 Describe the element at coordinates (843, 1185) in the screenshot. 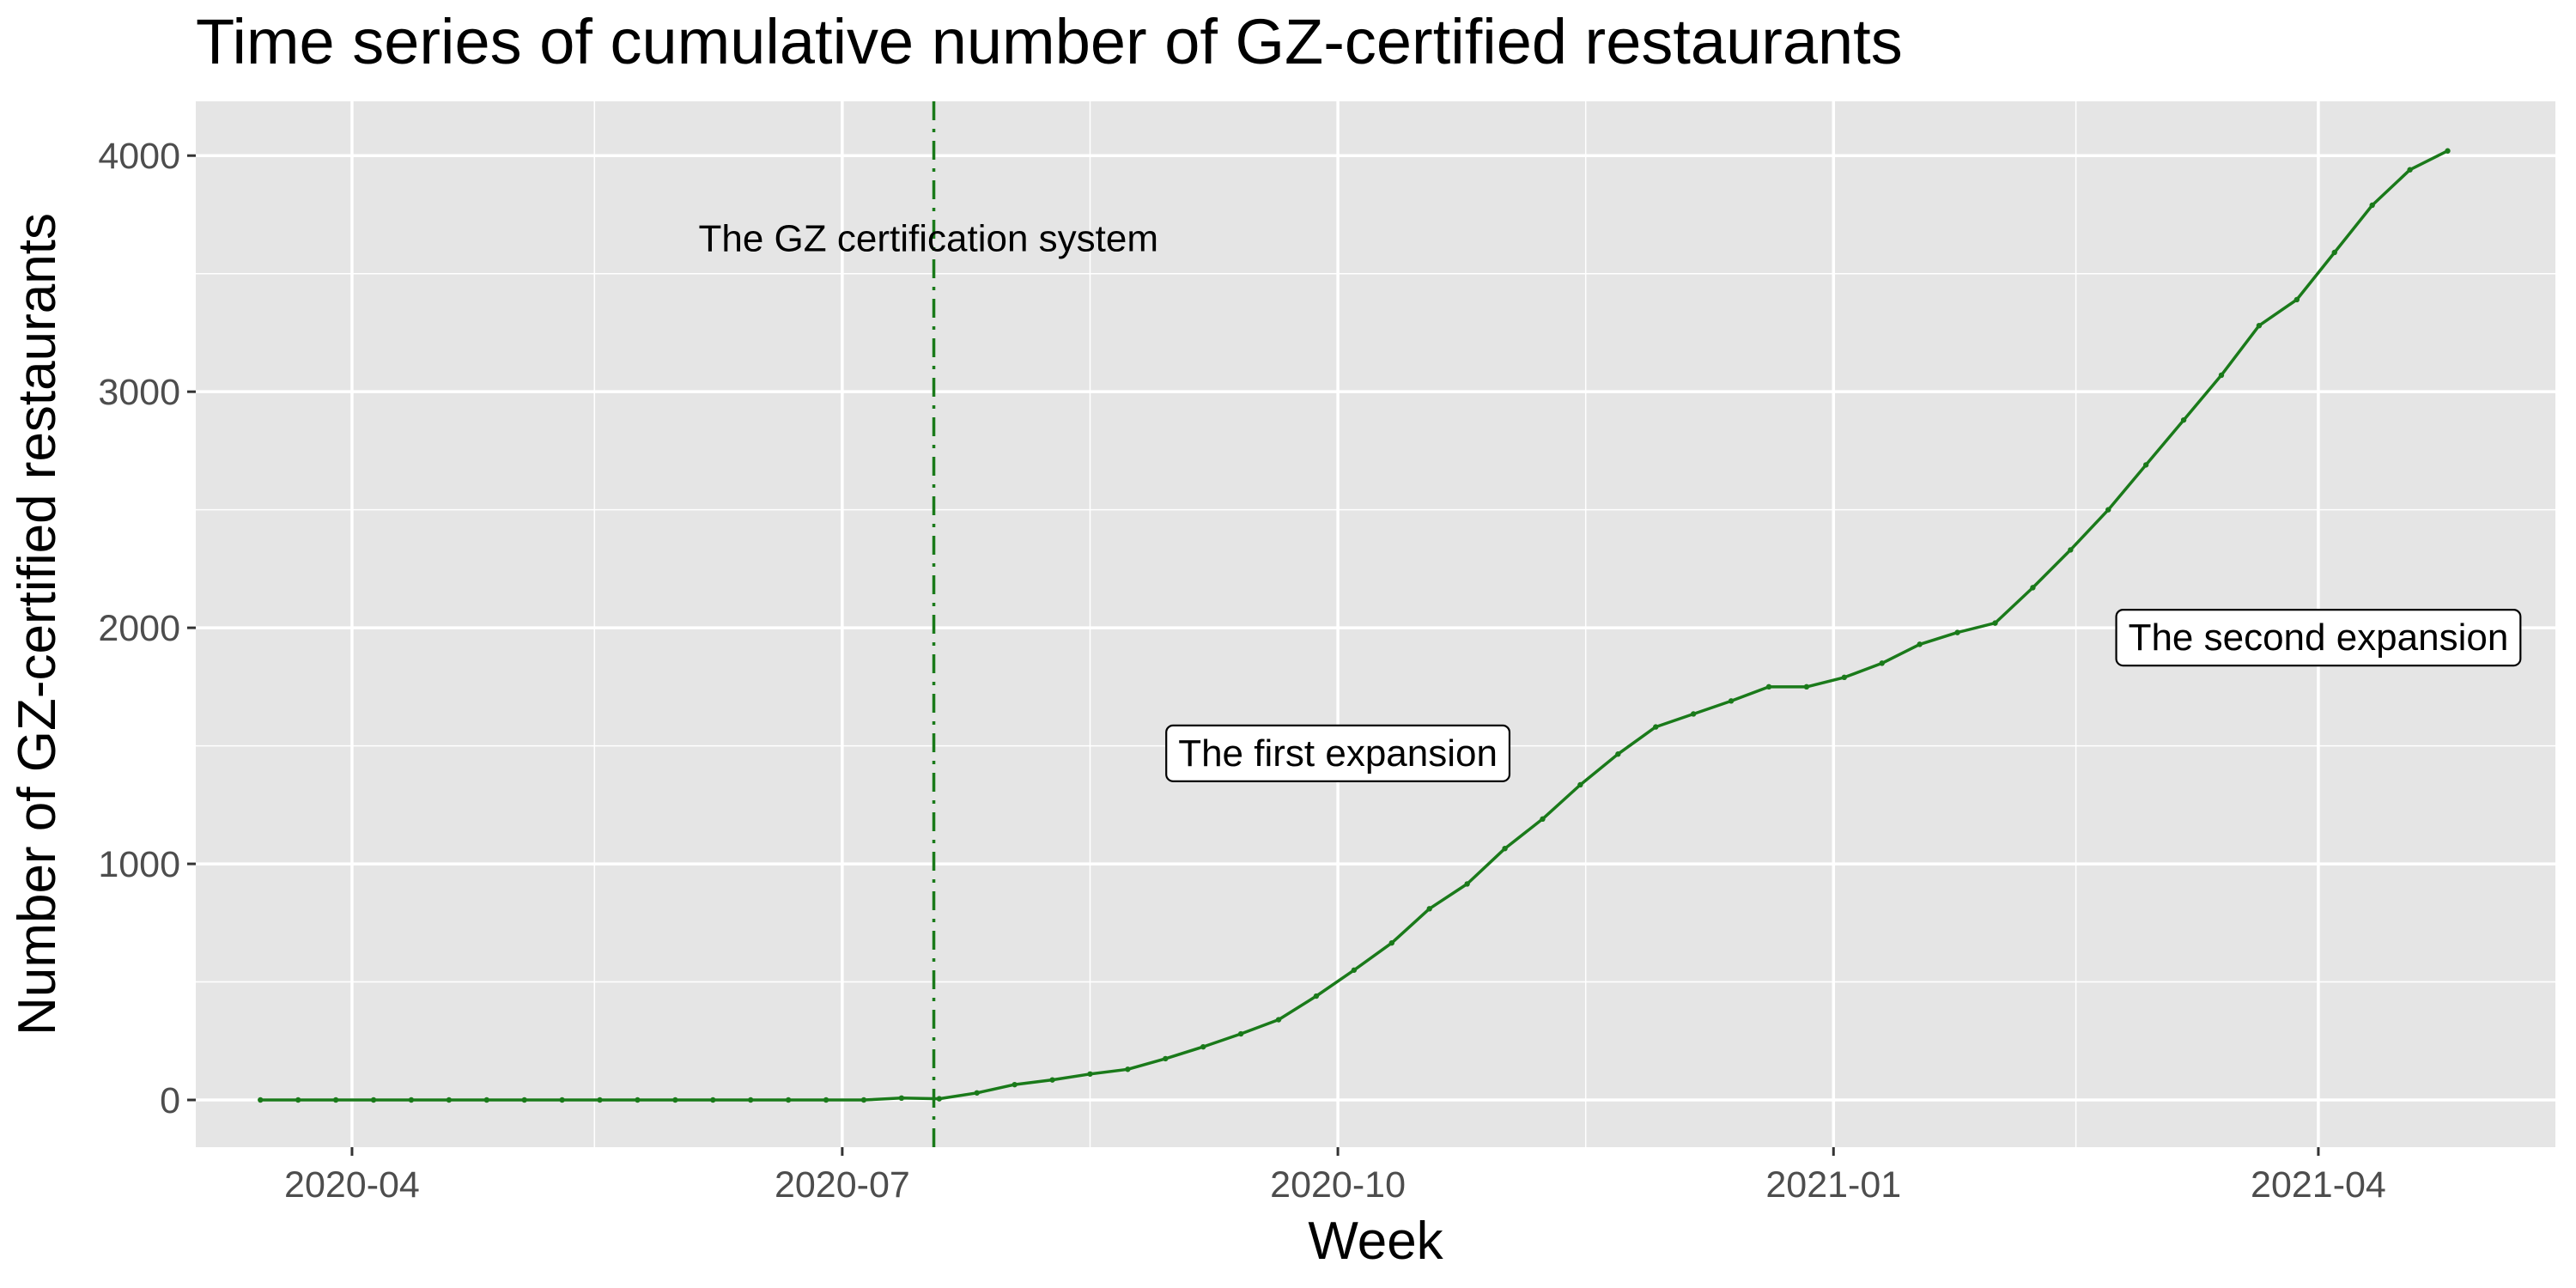

I see `x-tick-label: 2020-07` at that location.